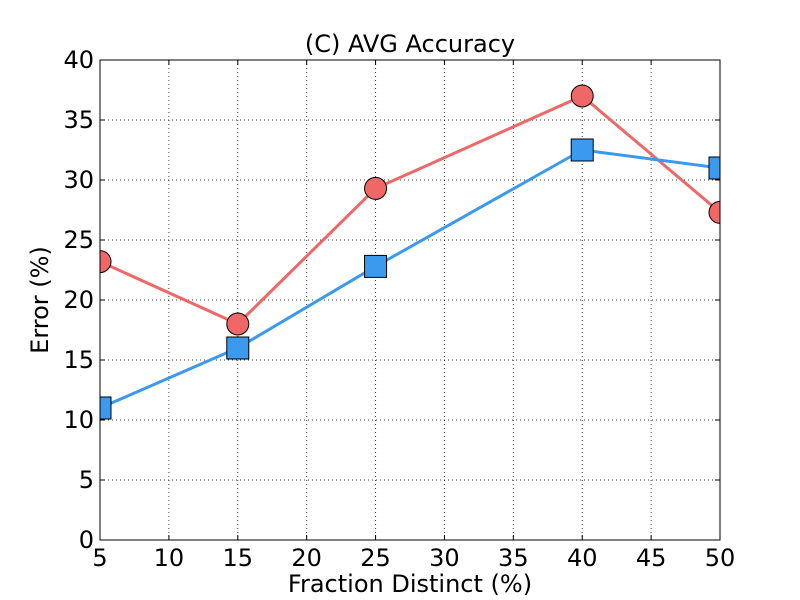 The image size is (800, 600). I want to click on y-tick-label: 5, so click(86, 480).